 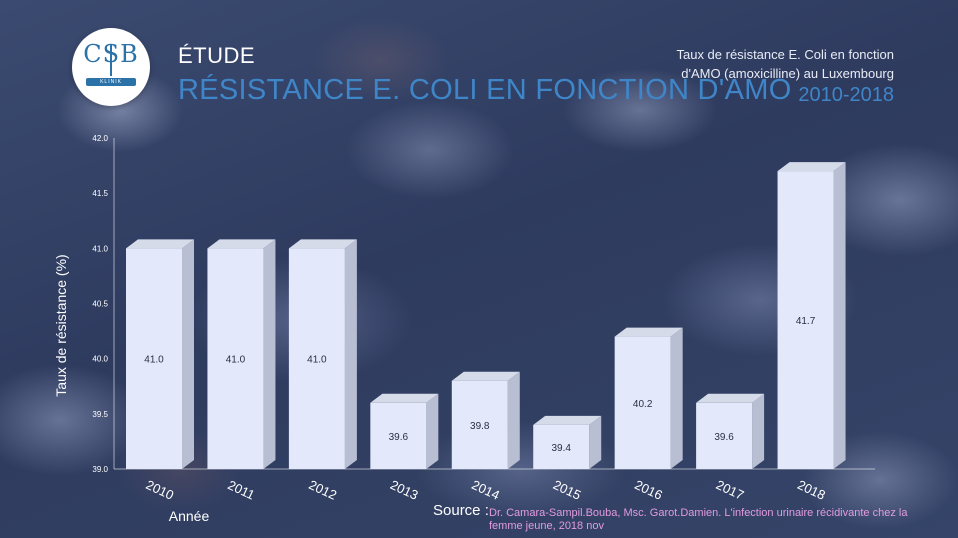 I want to click on x-tick-label: 2017, so click(x=730, y=490).